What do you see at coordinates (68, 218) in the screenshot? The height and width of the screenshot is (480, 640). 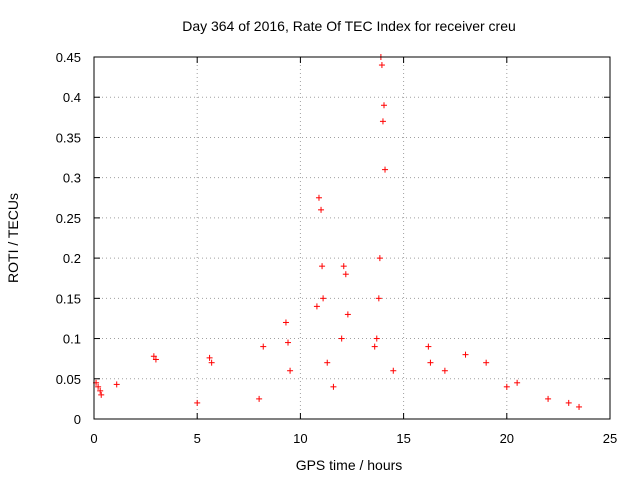 I see `y-tick-label: 0.25` at bounding box center [68, 218].